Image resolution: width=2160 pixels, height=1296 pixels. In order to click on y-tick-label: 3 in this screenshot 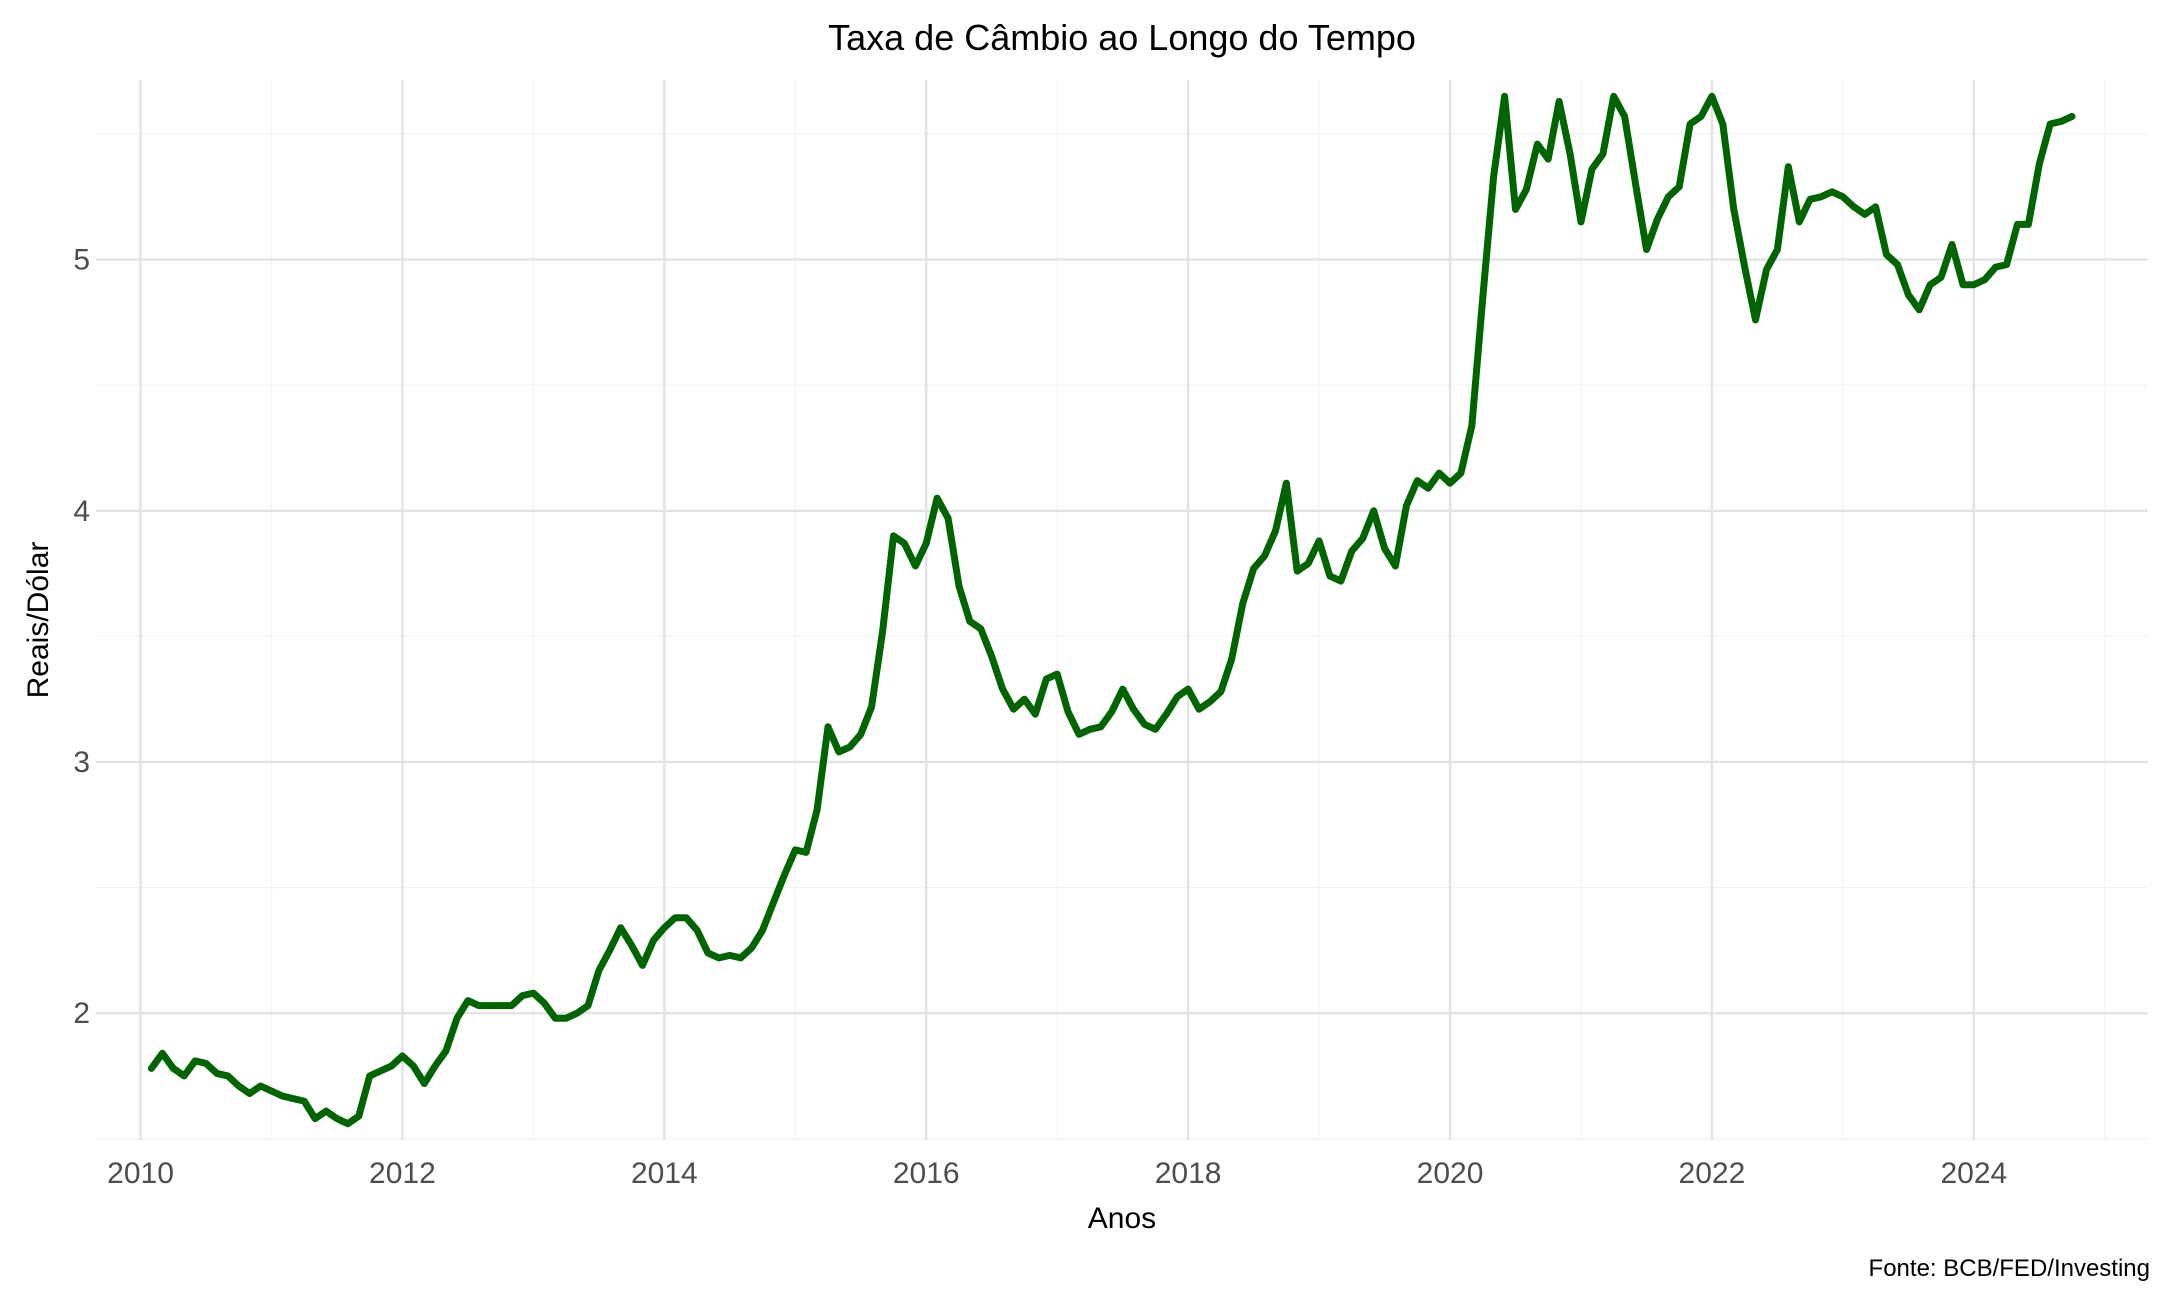, I will do `click(81, 762)`.